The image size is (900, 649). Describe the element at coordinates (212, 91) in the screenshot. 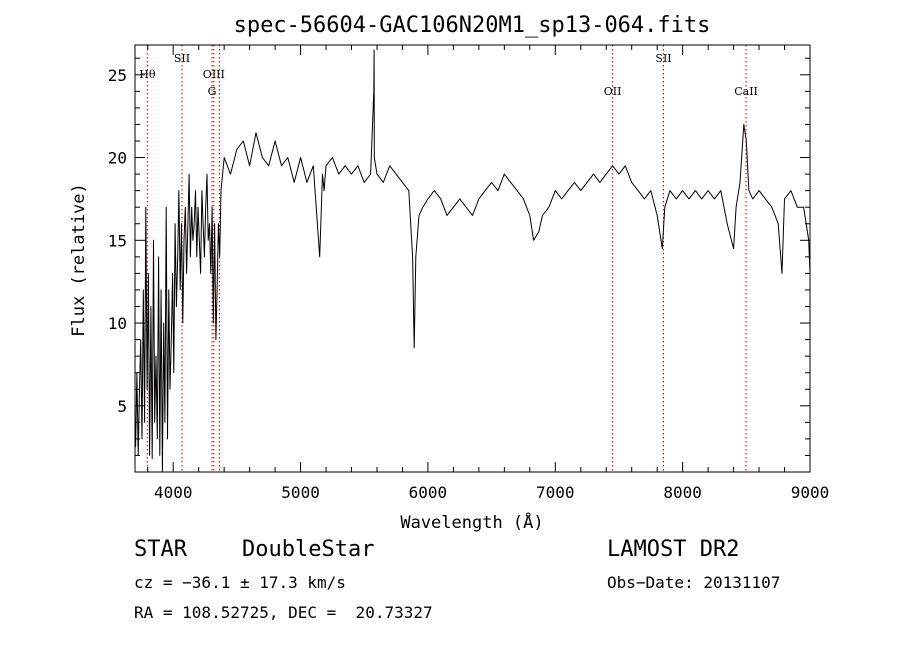

I see `marker-label-3: G` at that location.